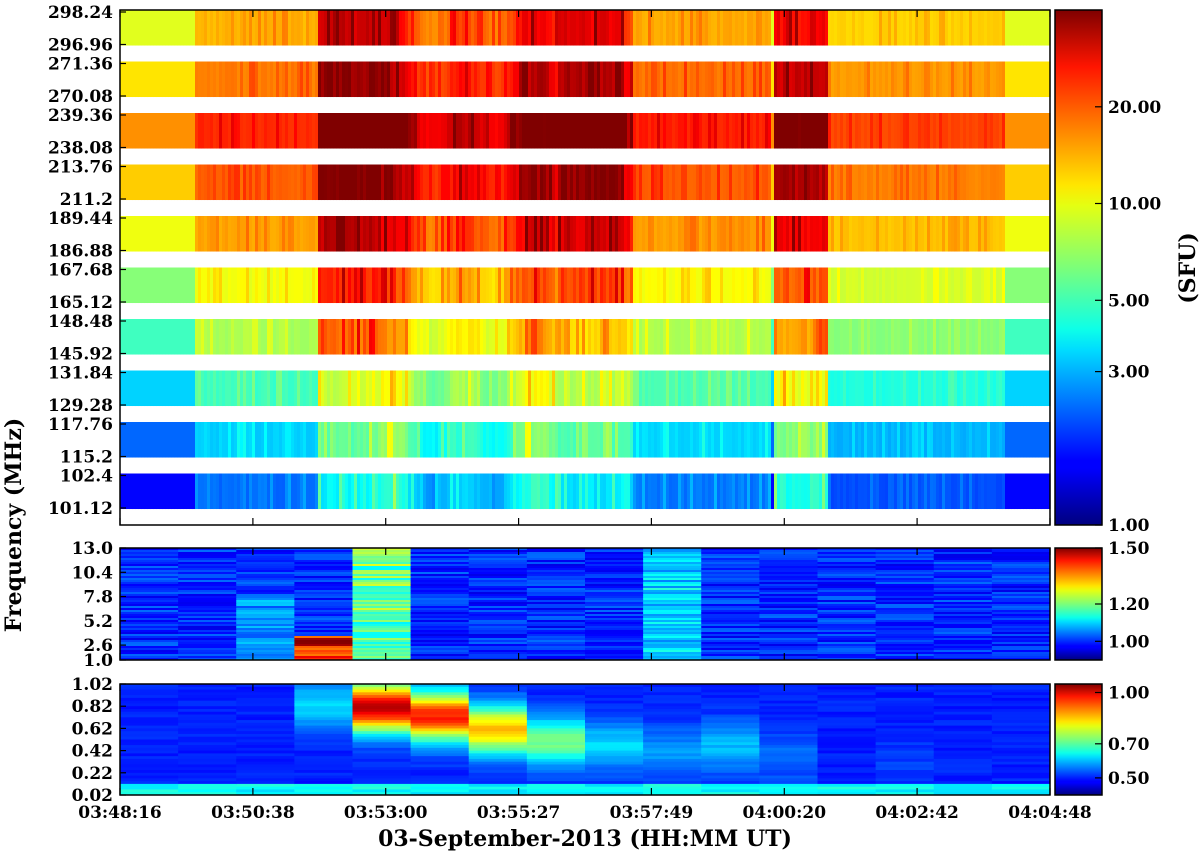  What do you see at coordinates (1078, 739) in the screenshot?
I see `bottom-colorbar` at bounding box center [1078, 739].